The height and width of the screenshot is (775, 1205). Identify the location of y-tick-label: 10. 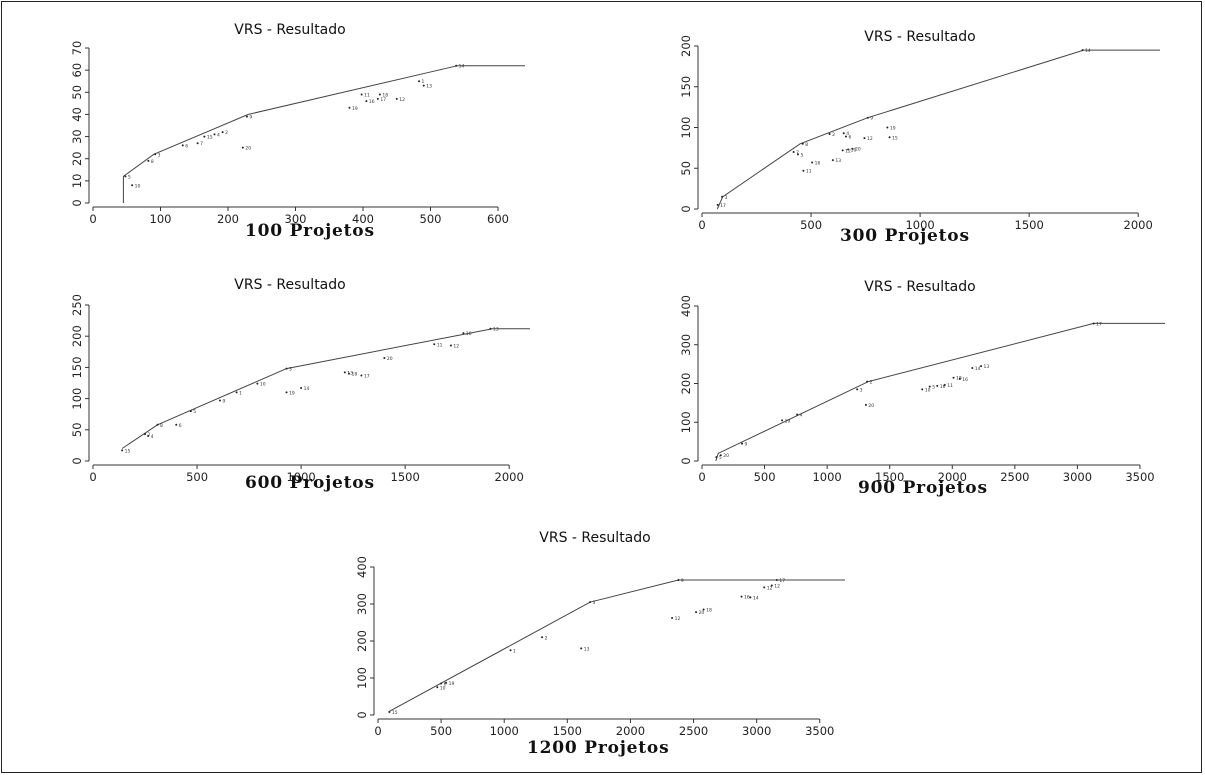
(77, 181).